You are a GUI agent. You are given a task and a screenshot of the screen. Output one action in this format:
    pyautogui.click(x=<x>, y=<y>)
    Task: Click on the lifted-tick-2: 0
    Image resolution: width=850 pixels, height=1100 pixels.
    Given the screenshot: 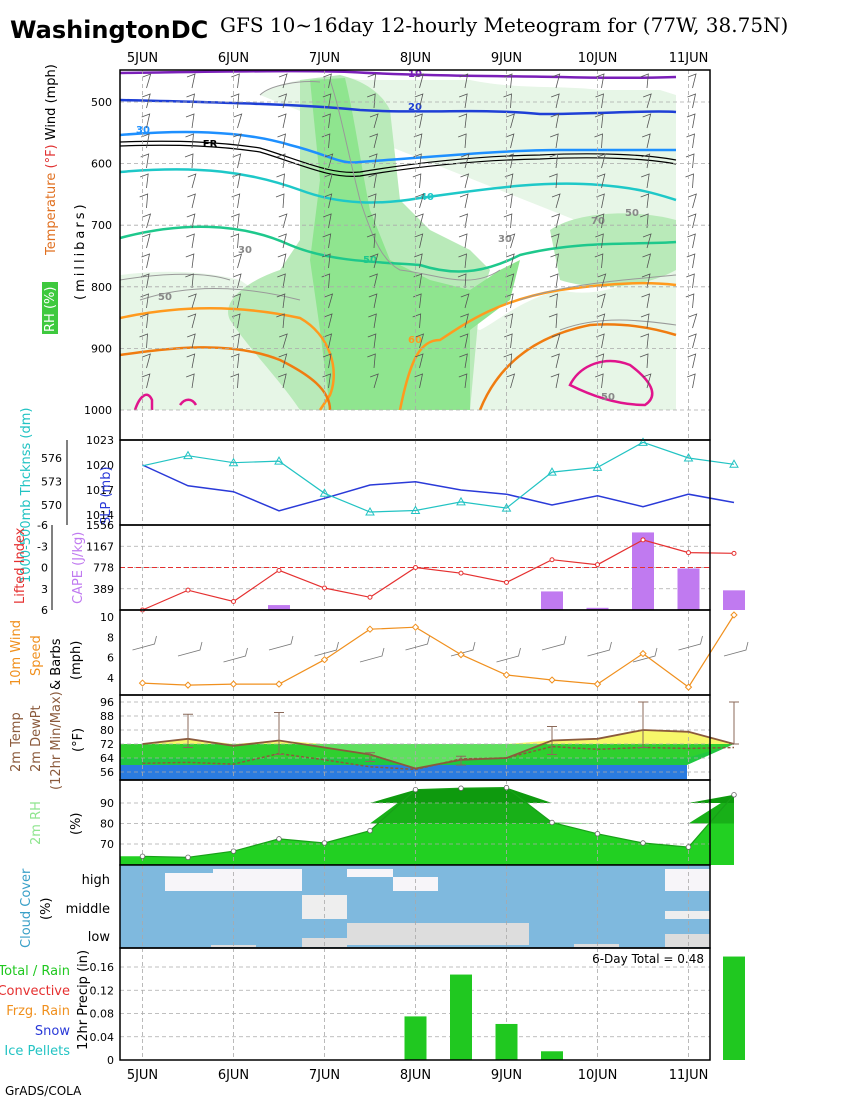 What is the action you would take?
    pyautogui.click(x=44, y=568)
    